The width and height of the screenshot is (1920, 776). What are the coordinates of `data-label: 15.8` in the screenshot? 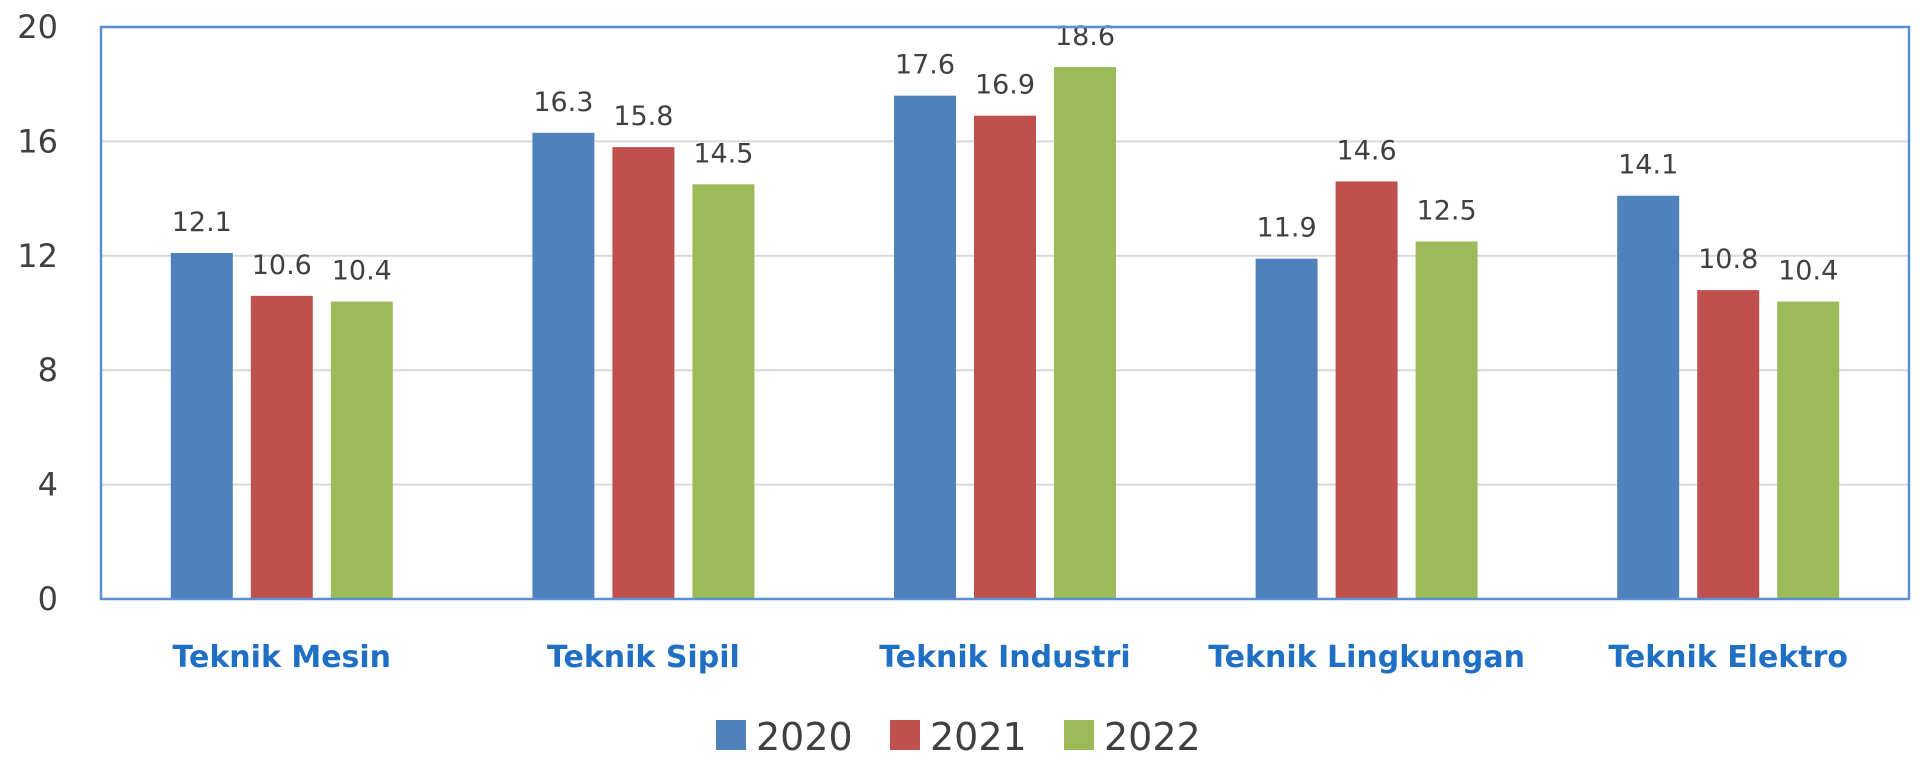 It's located at (643, 116).